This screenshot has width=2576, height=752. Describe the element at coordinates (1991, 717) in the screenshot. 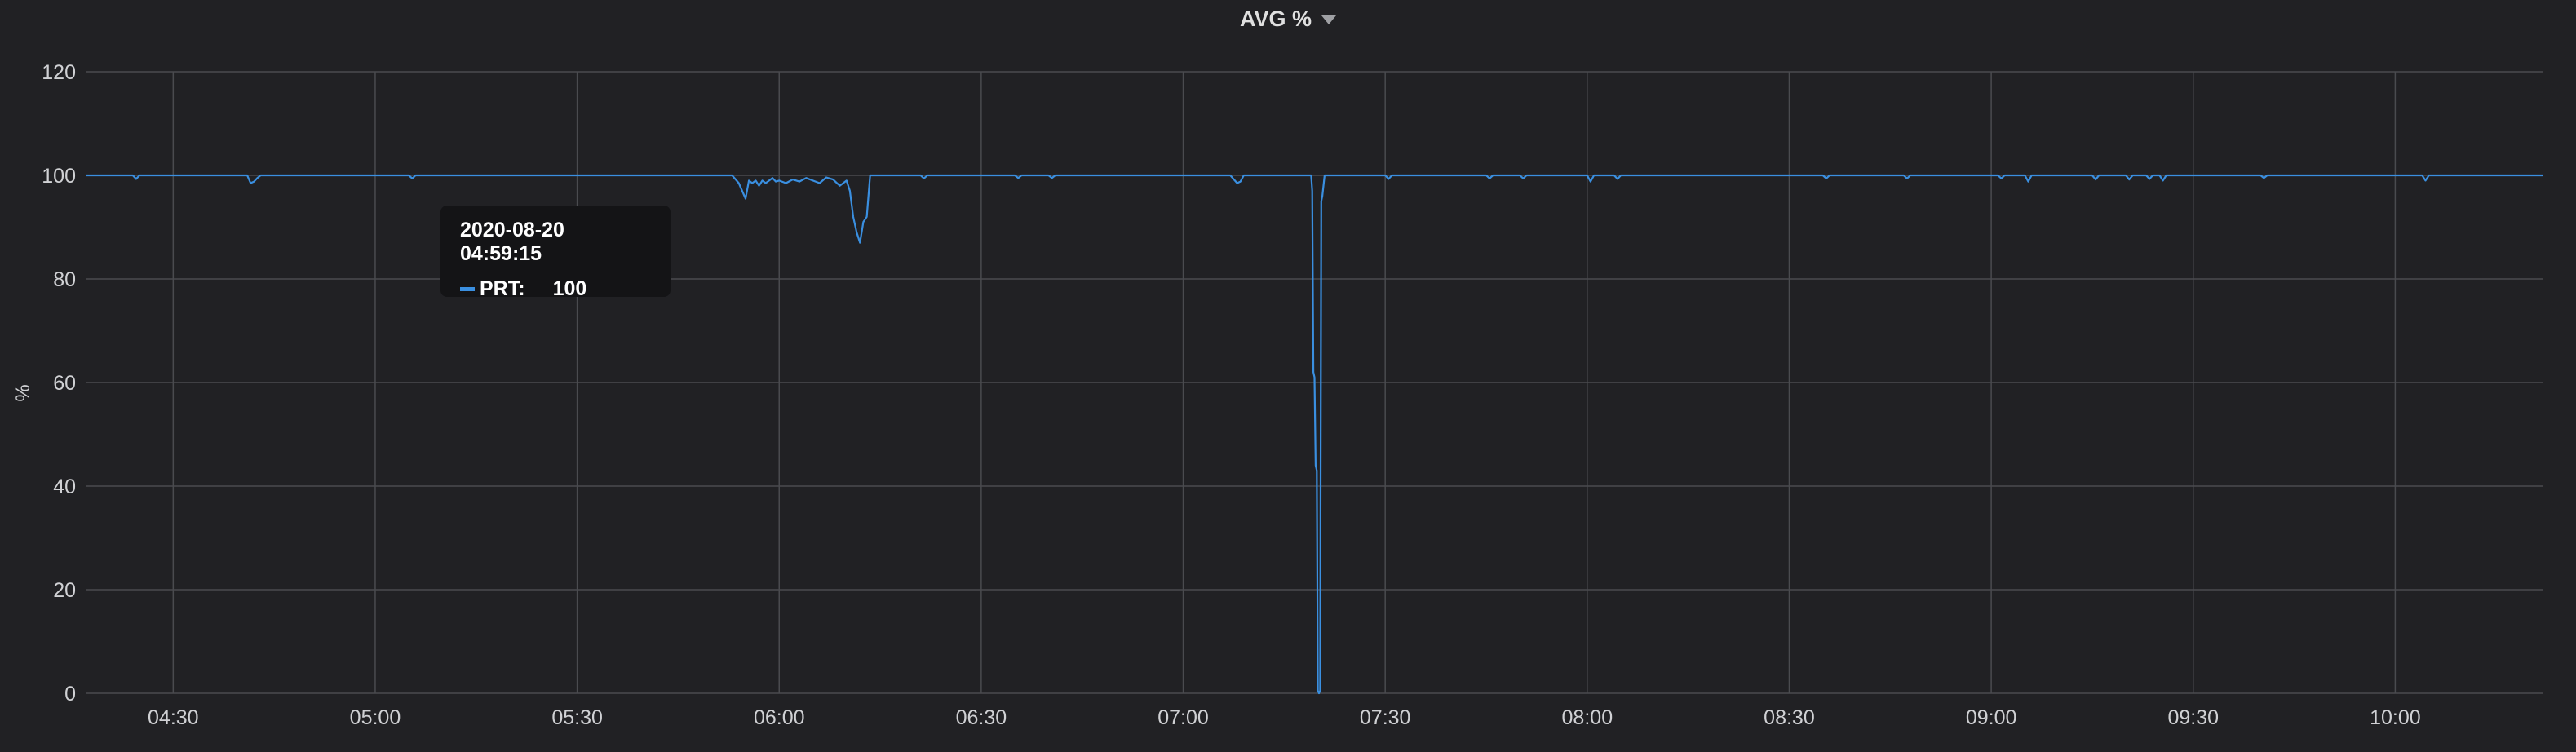

I see `x-tick-label: 09:00` at that location.